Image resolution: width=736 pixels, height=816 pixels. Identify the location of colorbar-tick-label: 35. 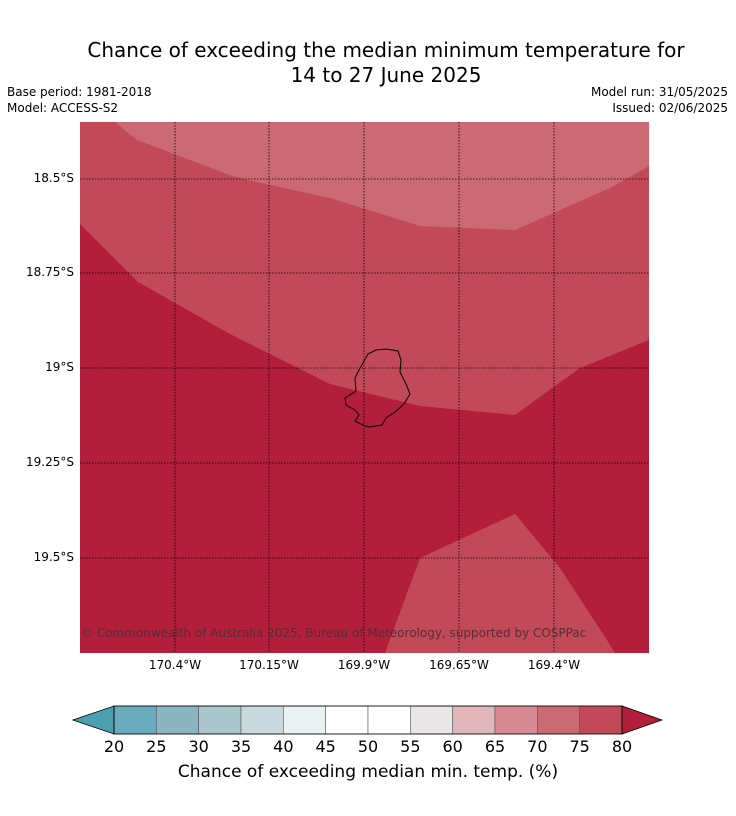
(241, 746).